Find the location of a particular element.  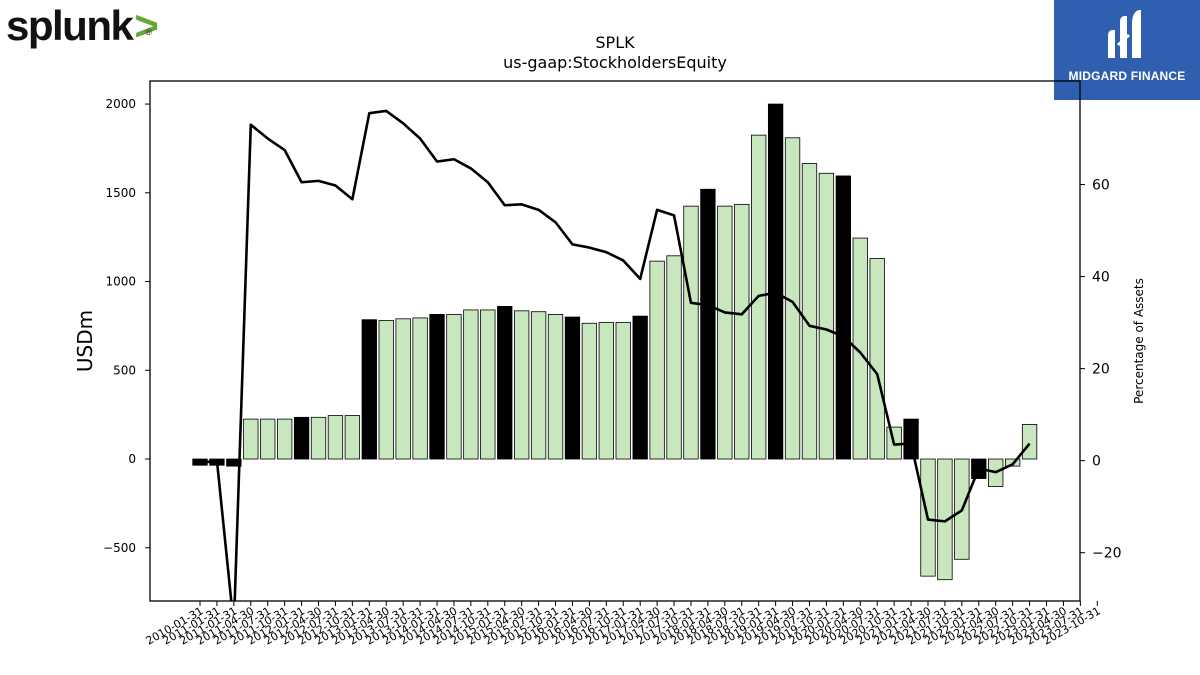

splunk-logo: splunk>® is located at coordinates (84, 26).